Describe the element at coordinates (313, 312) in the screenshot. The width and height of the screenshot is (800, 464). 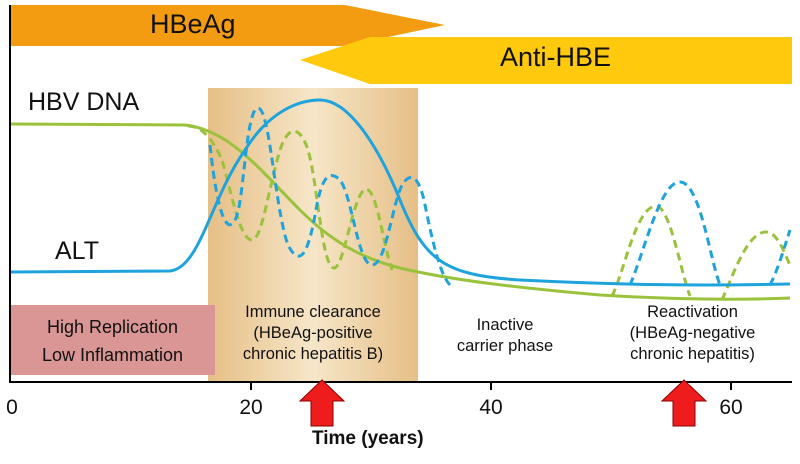
I see `immune-clearance-line1: Immune clearance` at that location.